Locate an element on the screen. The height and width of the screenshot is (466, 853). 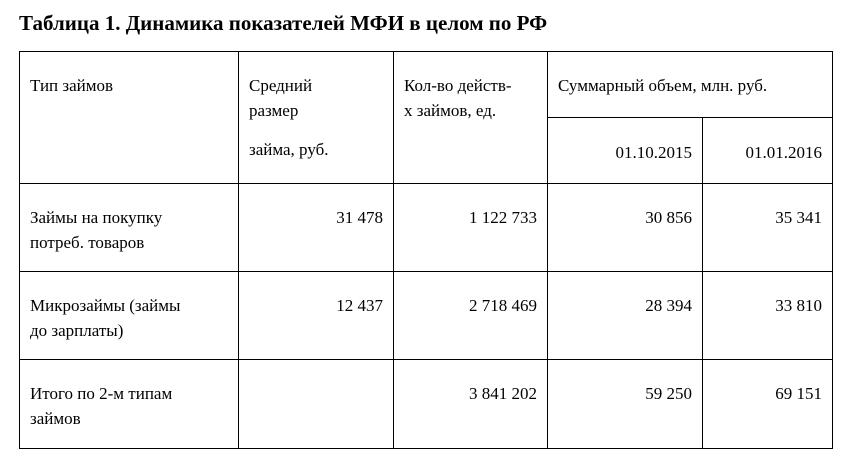
header-loan-type-label: Тип займов is located at coordinates (72, 85).